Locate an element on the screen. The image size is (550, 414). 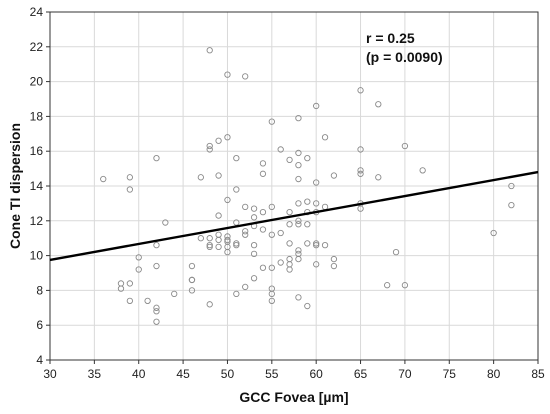
y-tick-label: 10 is located at coordinates (37, 256).